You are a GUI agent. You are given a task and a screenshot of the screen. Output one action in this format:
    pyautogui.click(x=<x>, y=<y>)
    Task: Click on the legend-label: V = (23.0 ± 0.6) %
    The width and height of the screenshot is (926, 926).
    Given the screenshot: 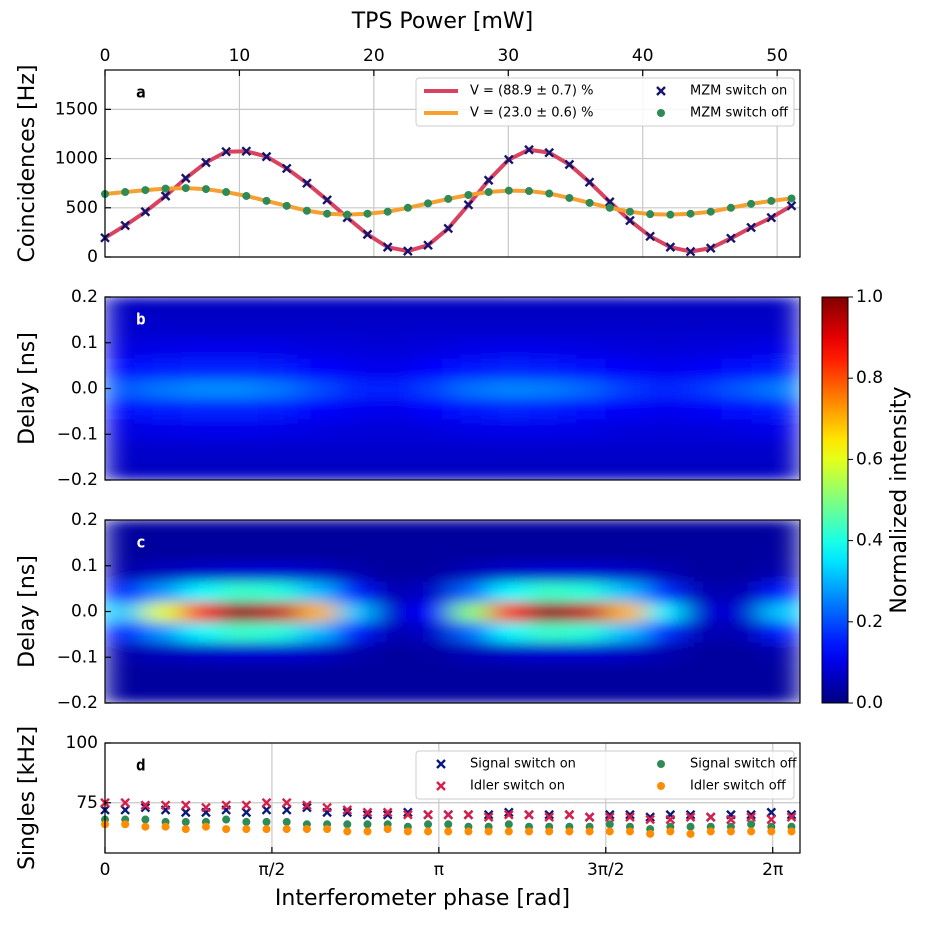 What is the action you would take?
    pyautogui.click(x=531, y=113)
    